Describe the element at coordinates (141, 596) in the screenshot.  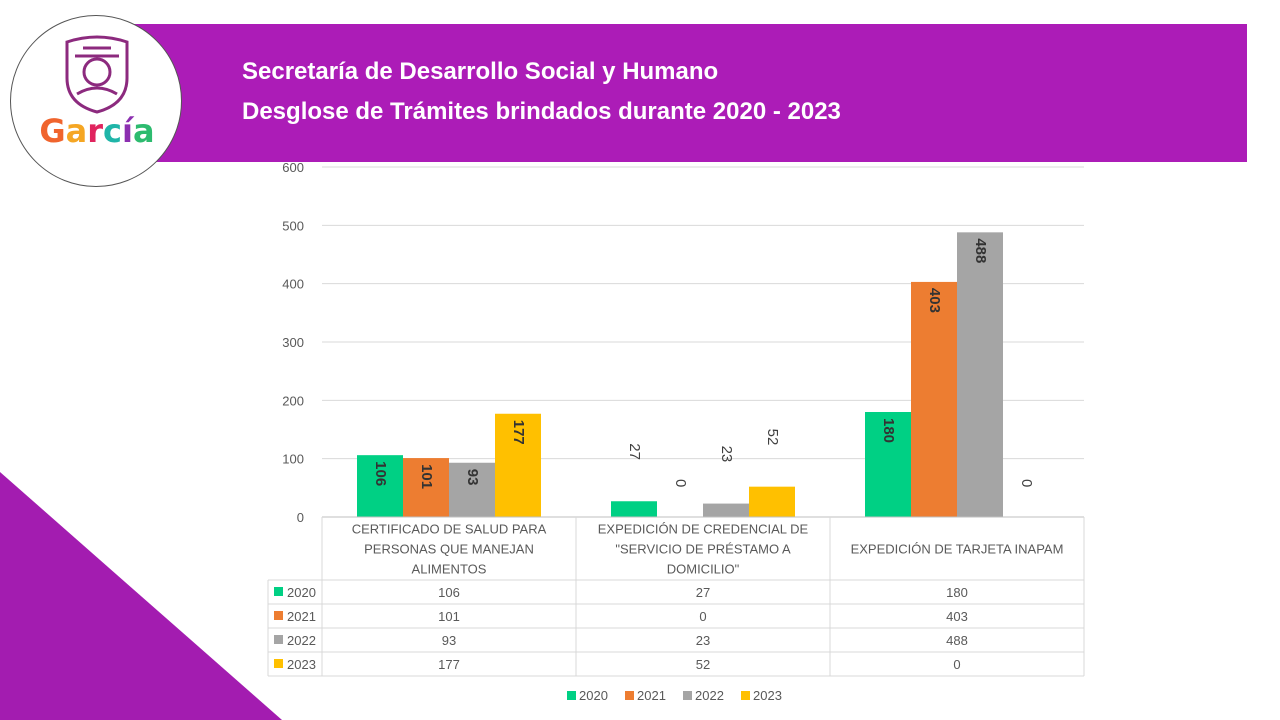
I see `decorative-triangle` at that location.